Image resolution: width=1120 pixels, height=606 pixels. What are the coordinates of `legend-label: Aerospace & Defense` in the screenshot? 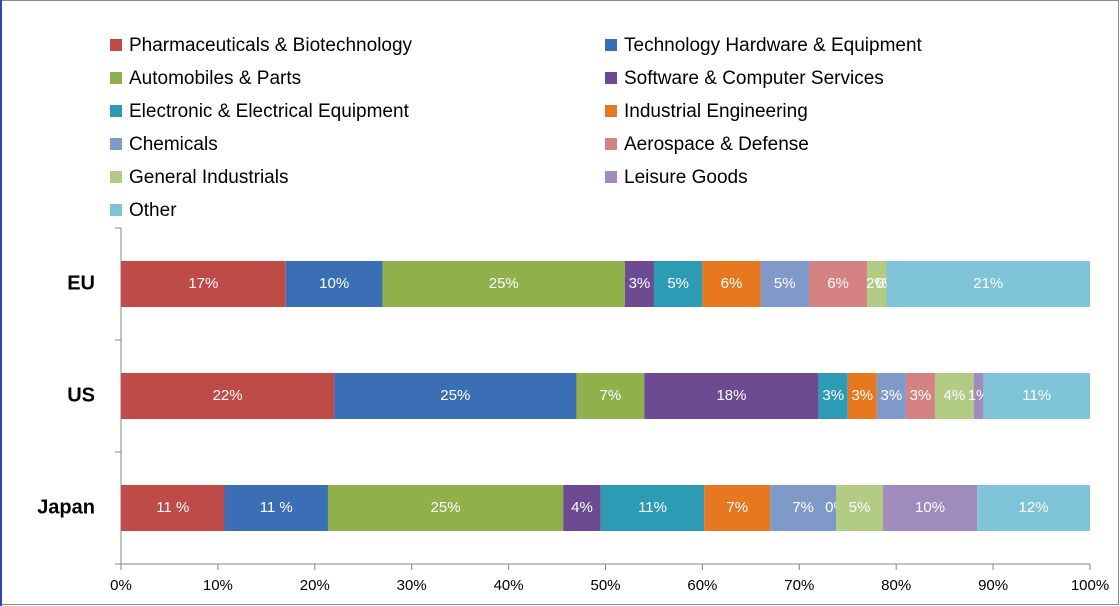 It's located at (716, 144).